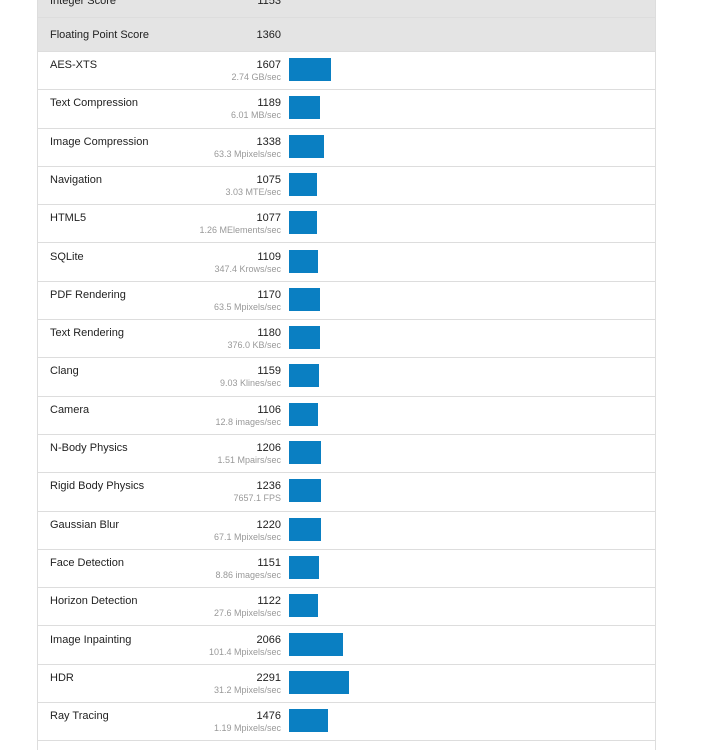 The image size is (708, 750). Describe the element at coordinates (62, 677) in the screenshot. I see `benchmark-name: HDR` at that location.